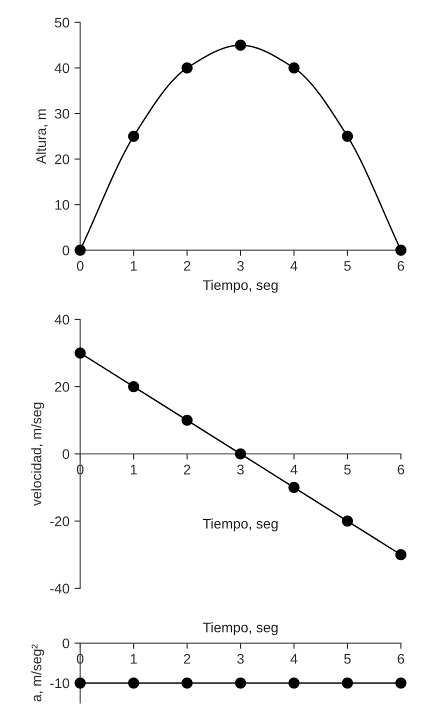 Image resolution: width=422 pixels, height=721 pixels. What do you see at coordinates (62, 113) in the screenshot?
I see `y-tick-label: 30` at bounding box center [62, 113].